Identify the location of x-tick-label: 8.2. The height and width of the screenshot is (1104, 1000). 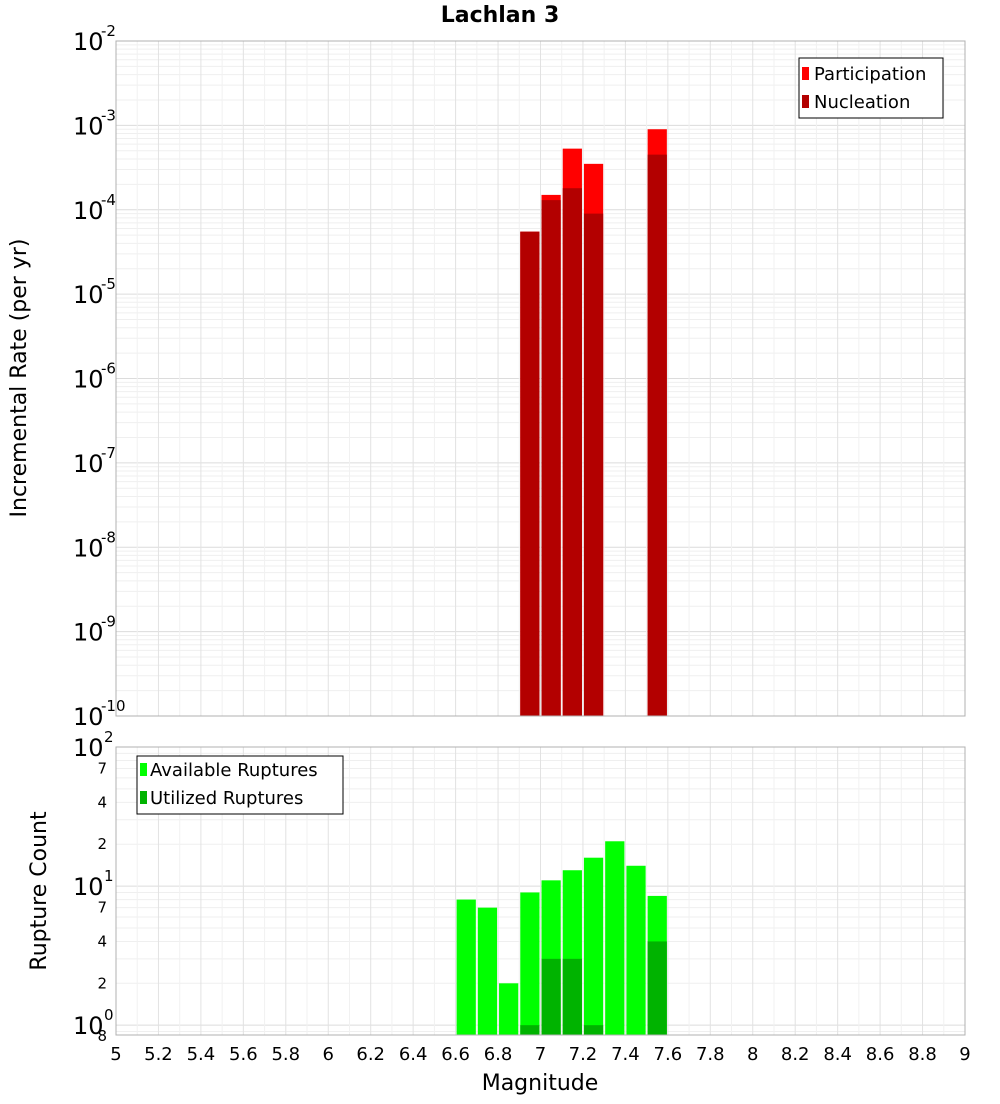
(795, 1054).